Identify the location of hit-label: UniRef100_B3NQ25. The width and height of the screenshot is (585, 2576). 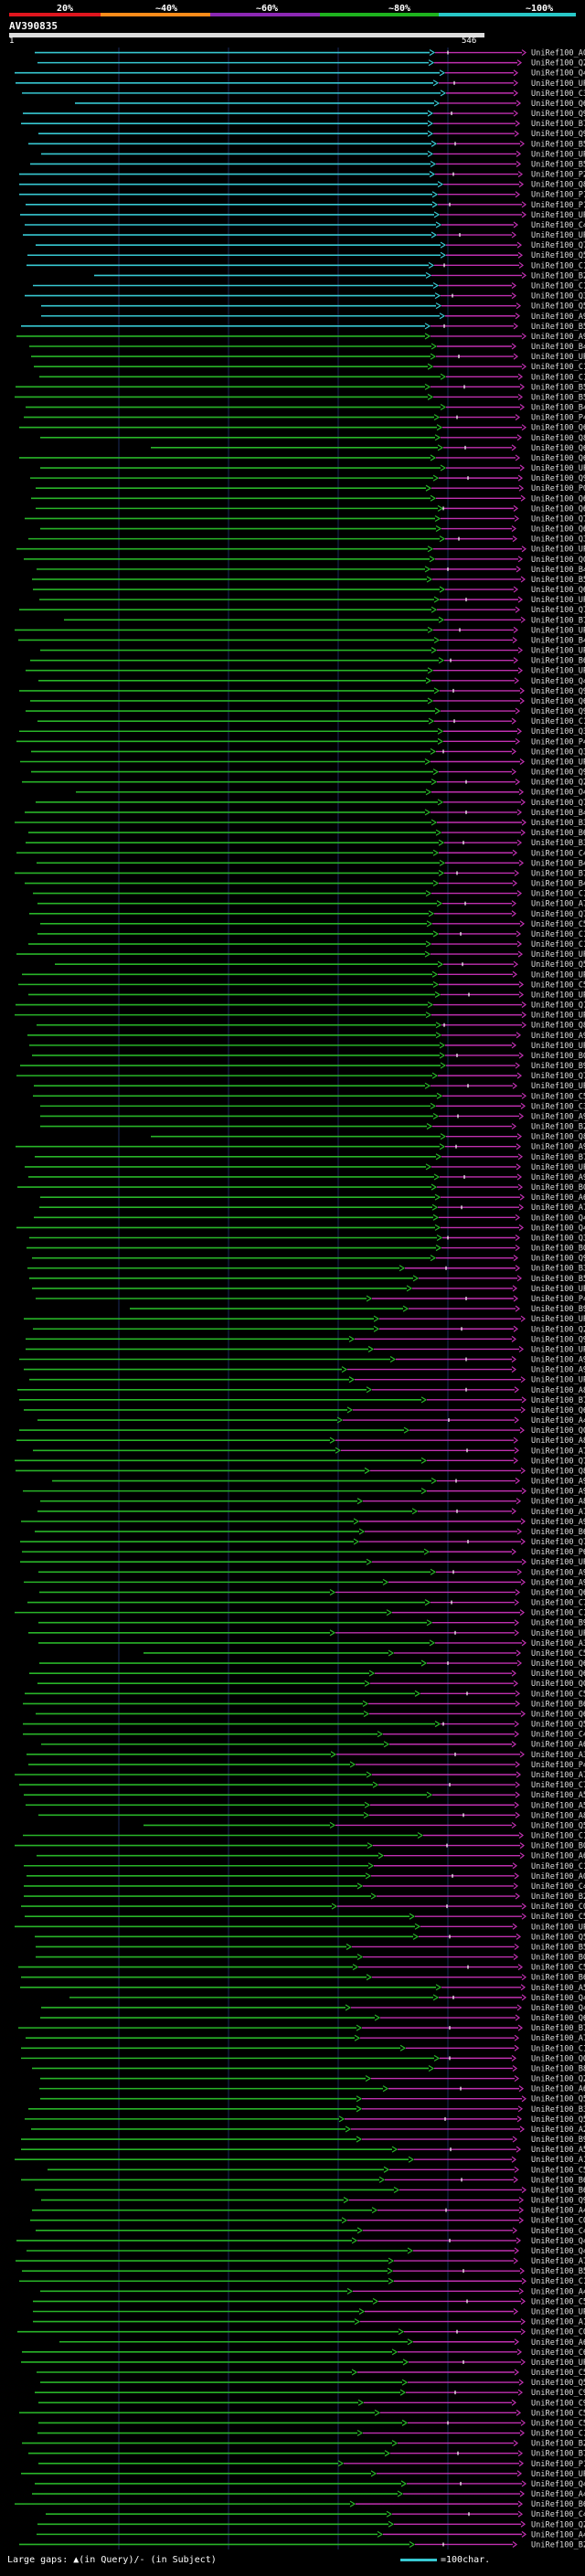
(558, 823).